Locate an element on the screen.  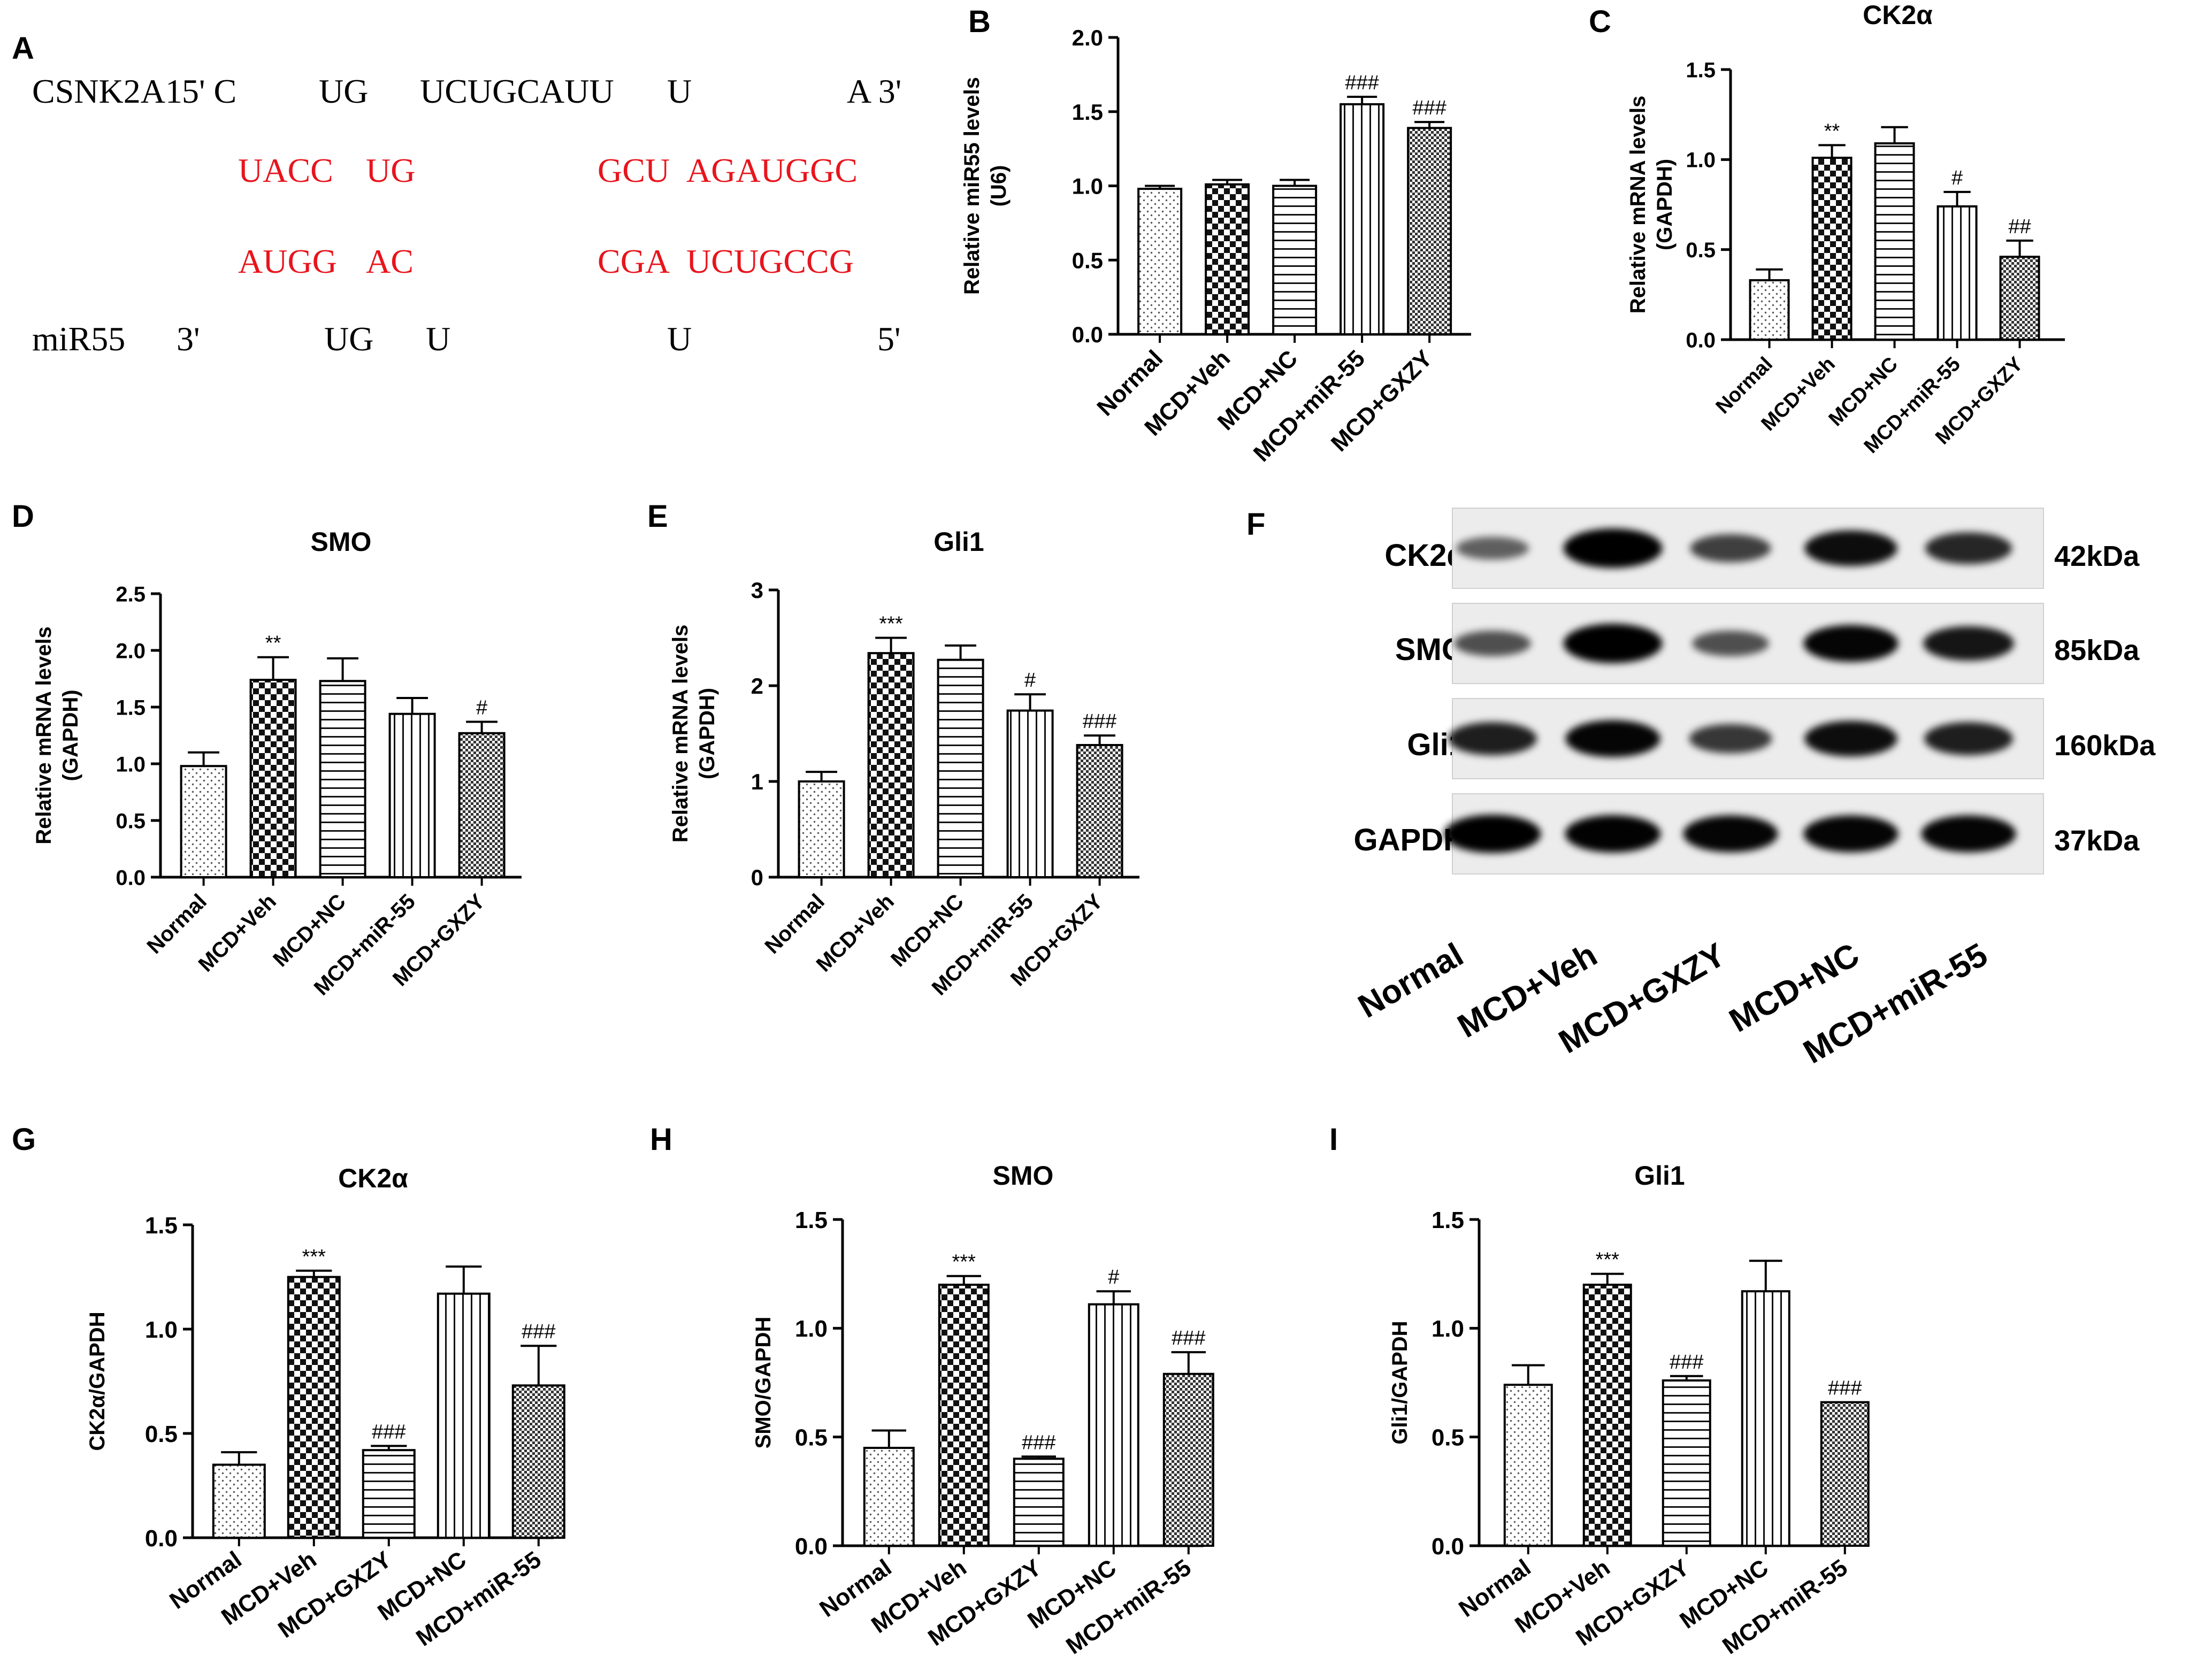
blot-size-smo: 85kDa is located at coordinates (2097, 650).